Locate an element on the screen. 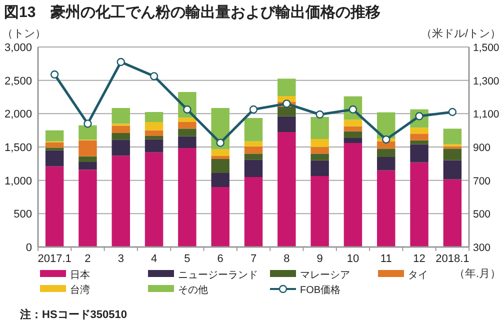 The height and width of the screenshot is (335, 503). x-tick-label: 8 is located at coordinates (287, 259).